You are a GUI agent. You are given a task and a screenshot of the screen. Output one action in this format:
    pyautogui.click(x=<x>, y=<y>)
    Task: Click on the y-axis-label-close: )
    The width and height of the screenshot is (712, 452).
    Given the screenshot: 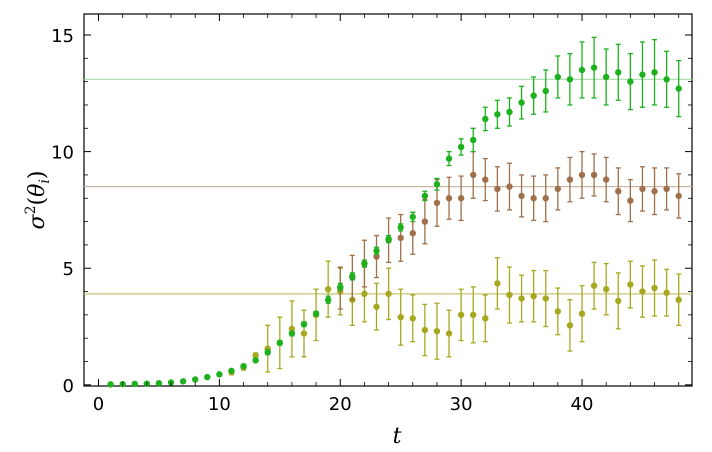 What is the action you would take?
    pyautogui.click(x=37, y=175)
    